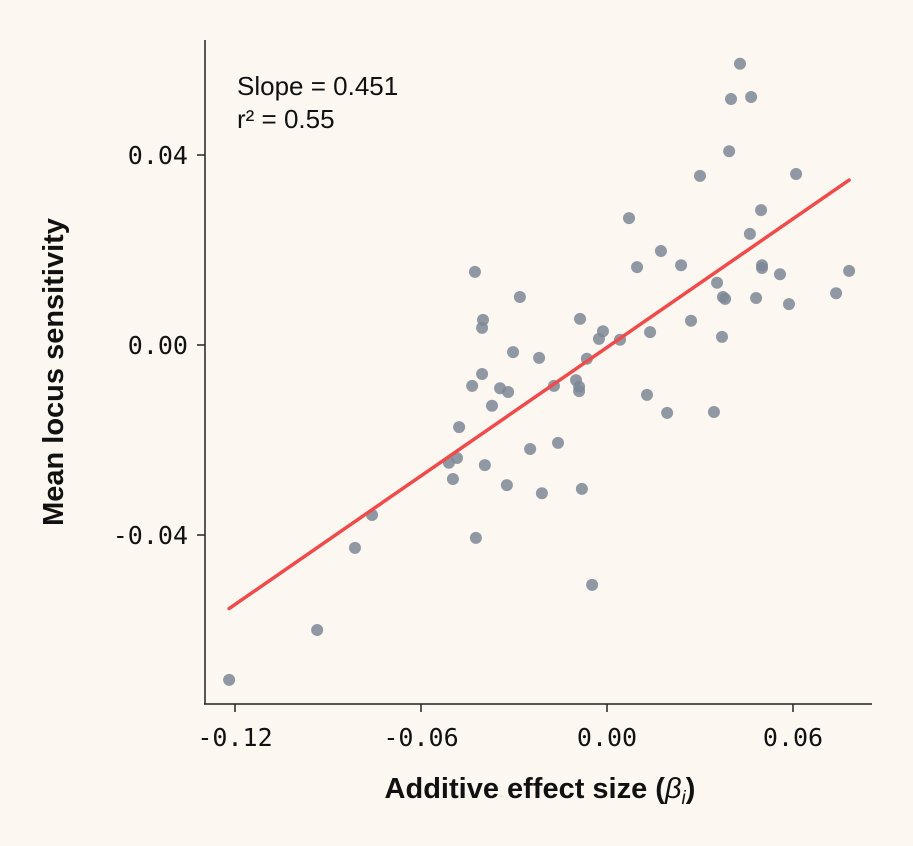  I want to click on x-tick-label: 0.00, so click(607, 737).